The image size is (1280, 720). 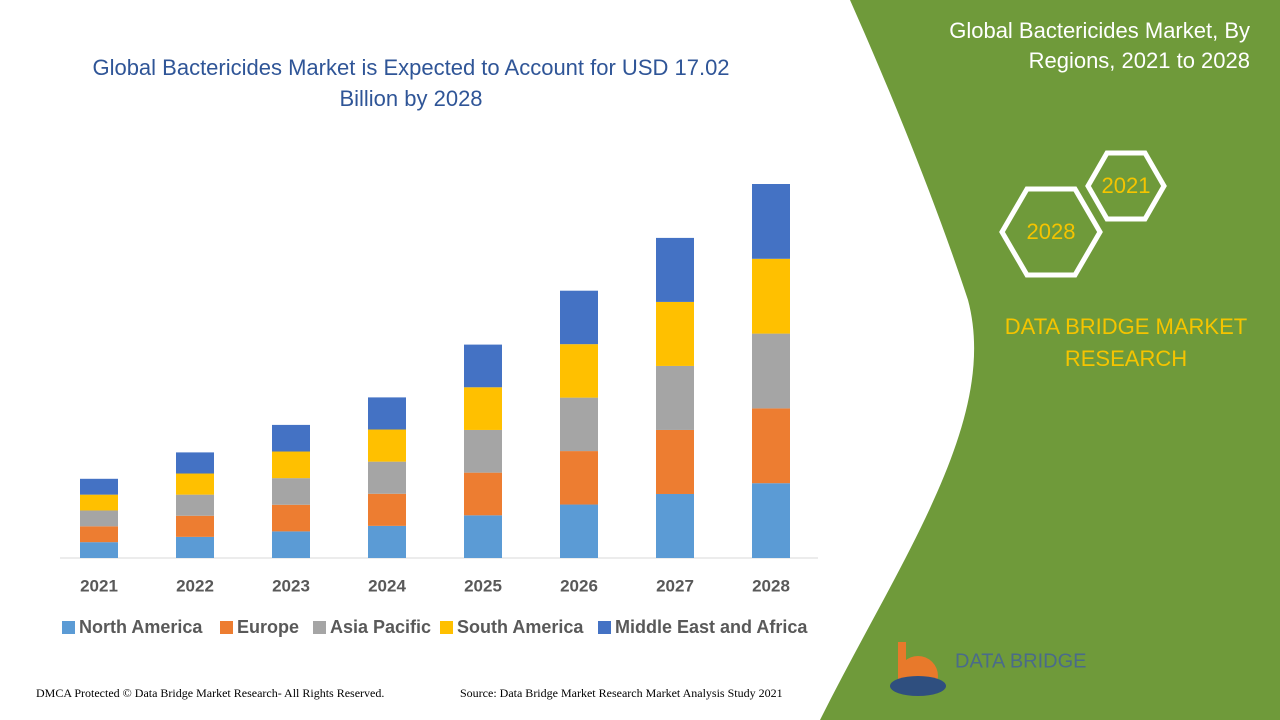 I want to click on hex-label: 2021, so click(x=1126, y=185).